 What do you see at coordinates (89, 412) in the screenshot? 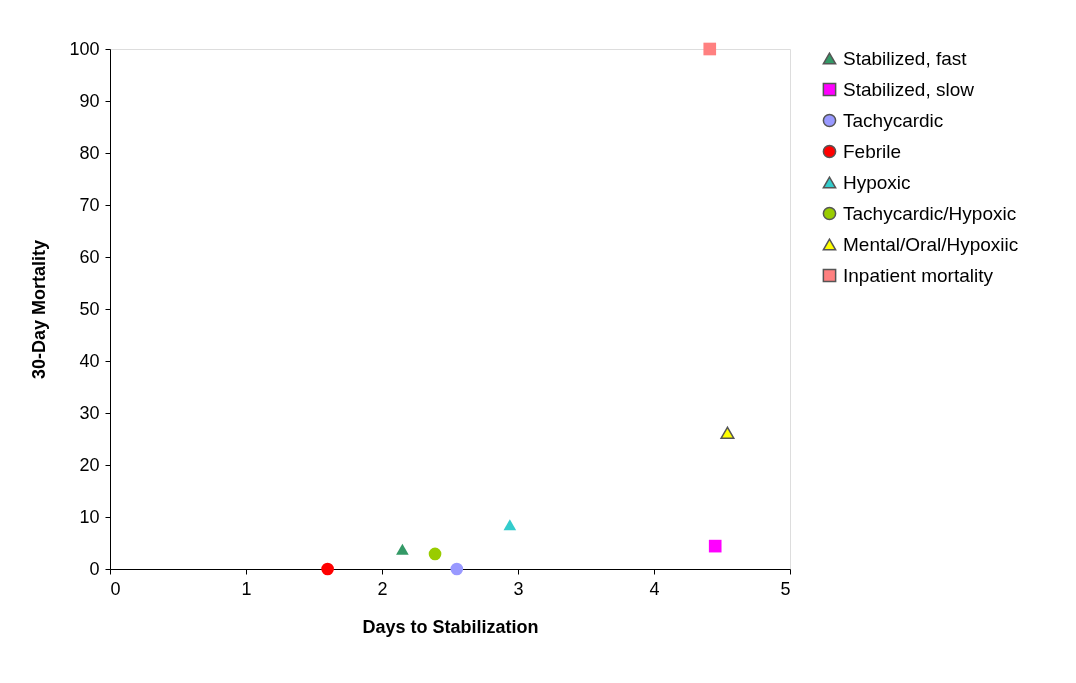
I see `y-tick-label: 30` at bounding box center [89, 412].